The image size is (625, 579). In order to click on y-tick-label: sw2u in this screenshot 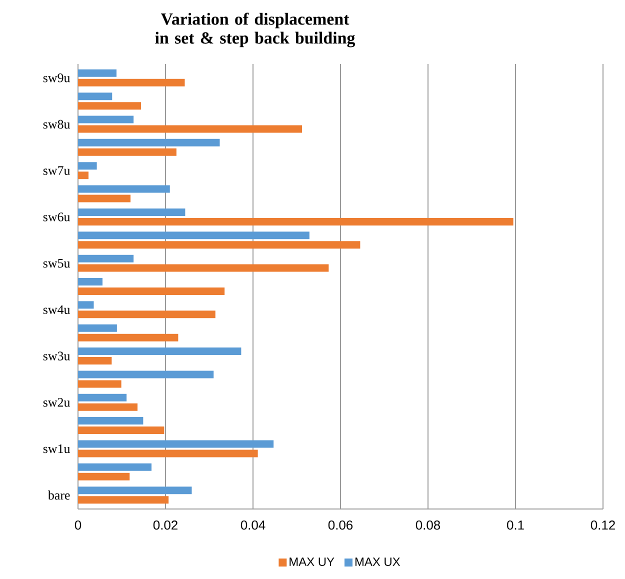, I will do `click(56, 402)`.